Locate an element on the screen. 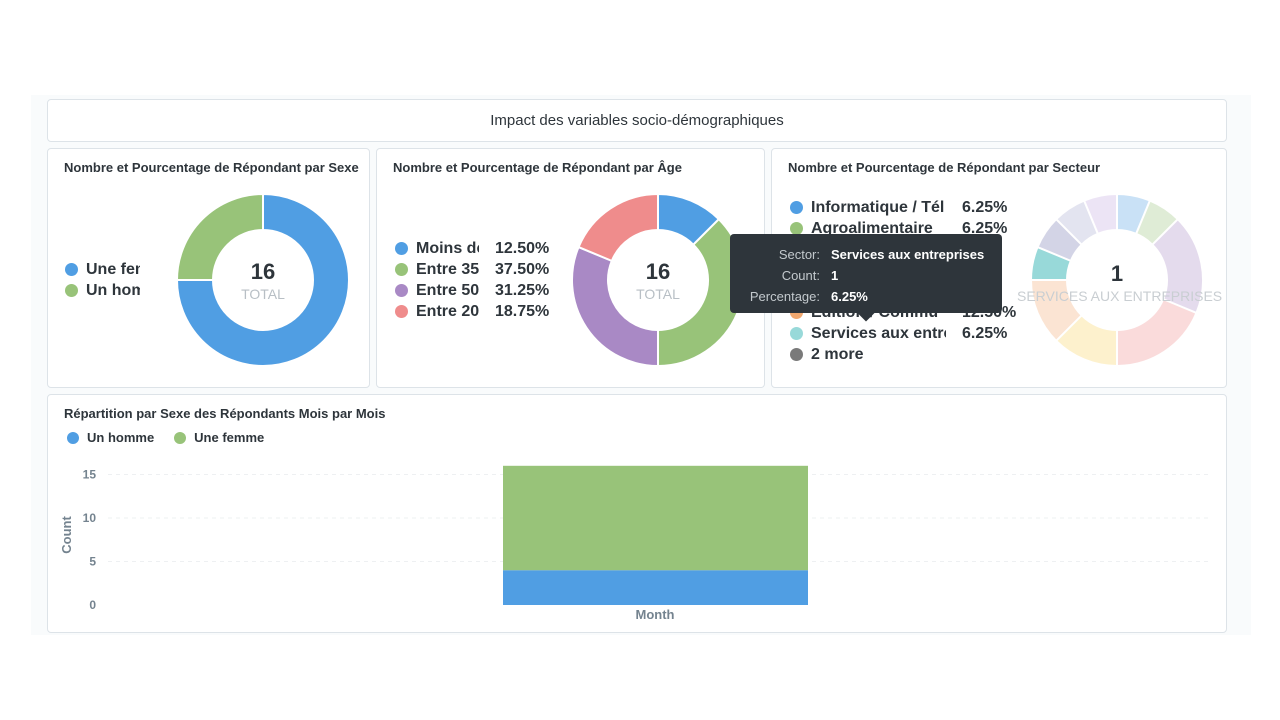  tooltip-value: 1 is located at coordinates (835, 275).